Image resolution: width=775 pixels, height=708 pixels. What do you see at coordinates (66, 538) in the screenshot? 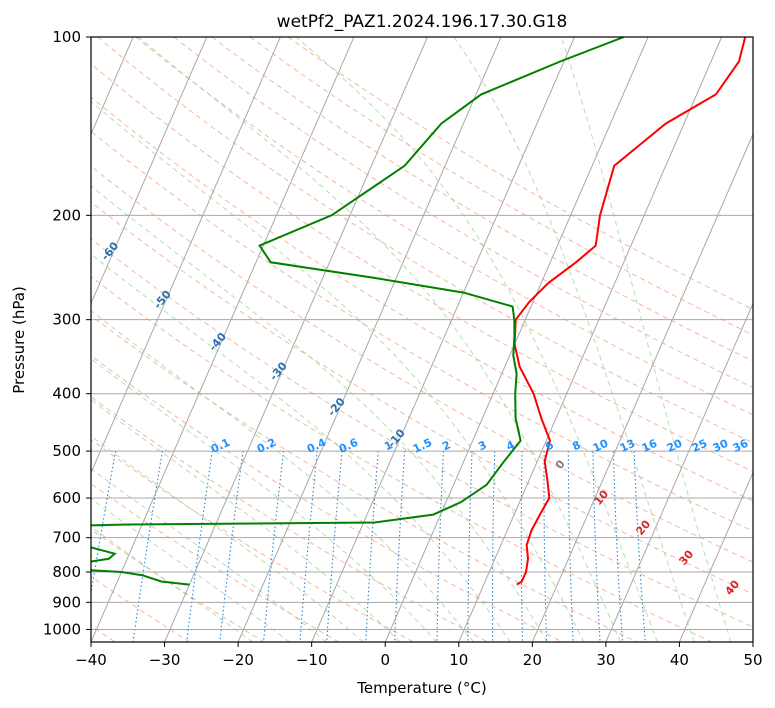
I see `y-tick-label: 700` at bounding box center [66, 538].